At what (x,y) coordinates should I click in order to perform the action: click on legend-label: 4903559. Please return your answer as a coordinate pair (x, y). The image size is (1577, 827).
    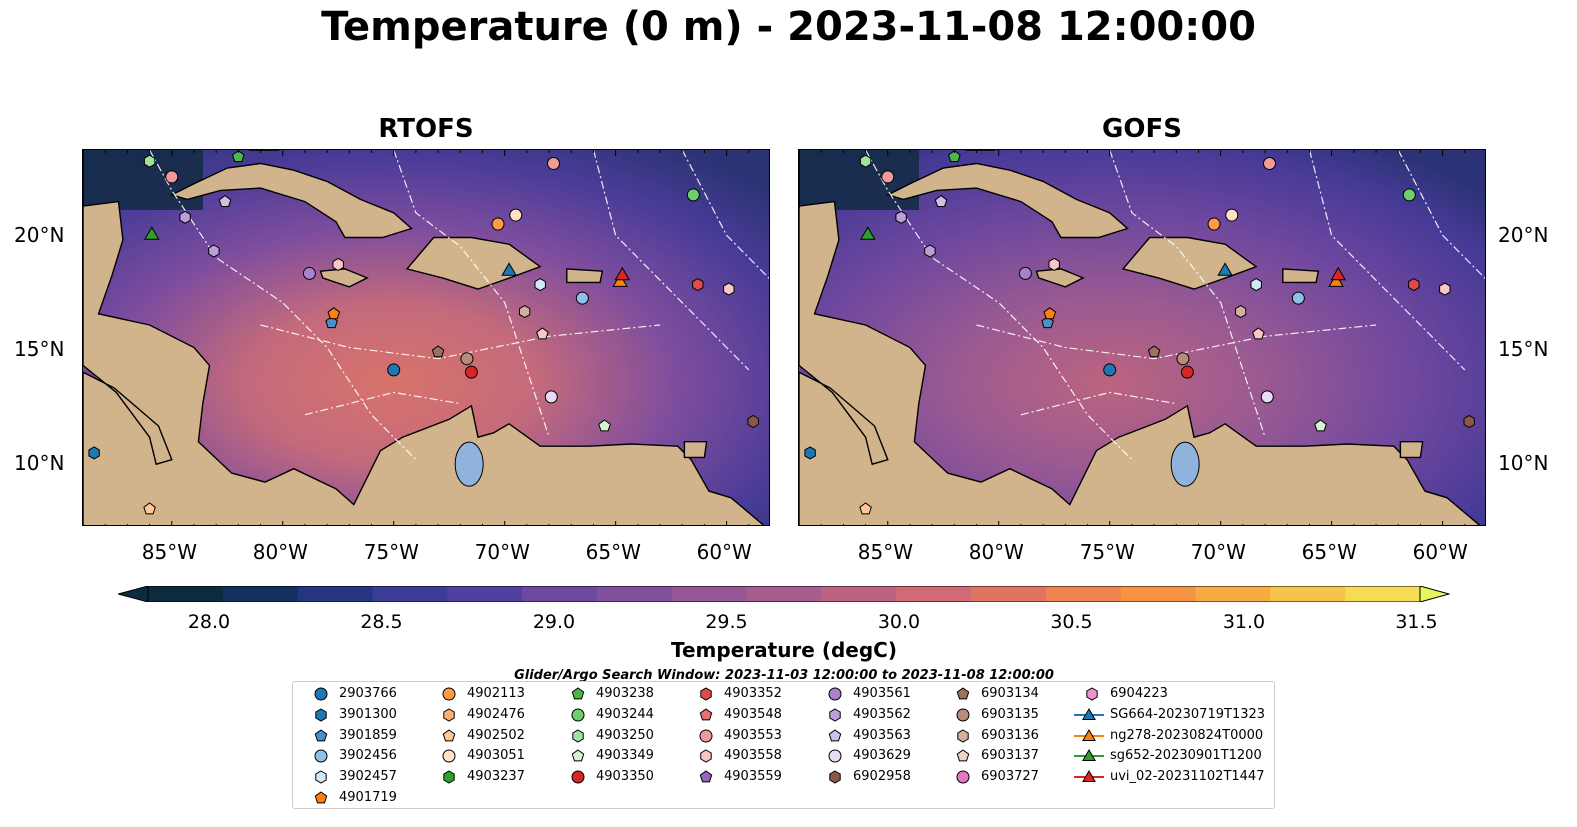
    Looking at the image, I should click on (753, 777).